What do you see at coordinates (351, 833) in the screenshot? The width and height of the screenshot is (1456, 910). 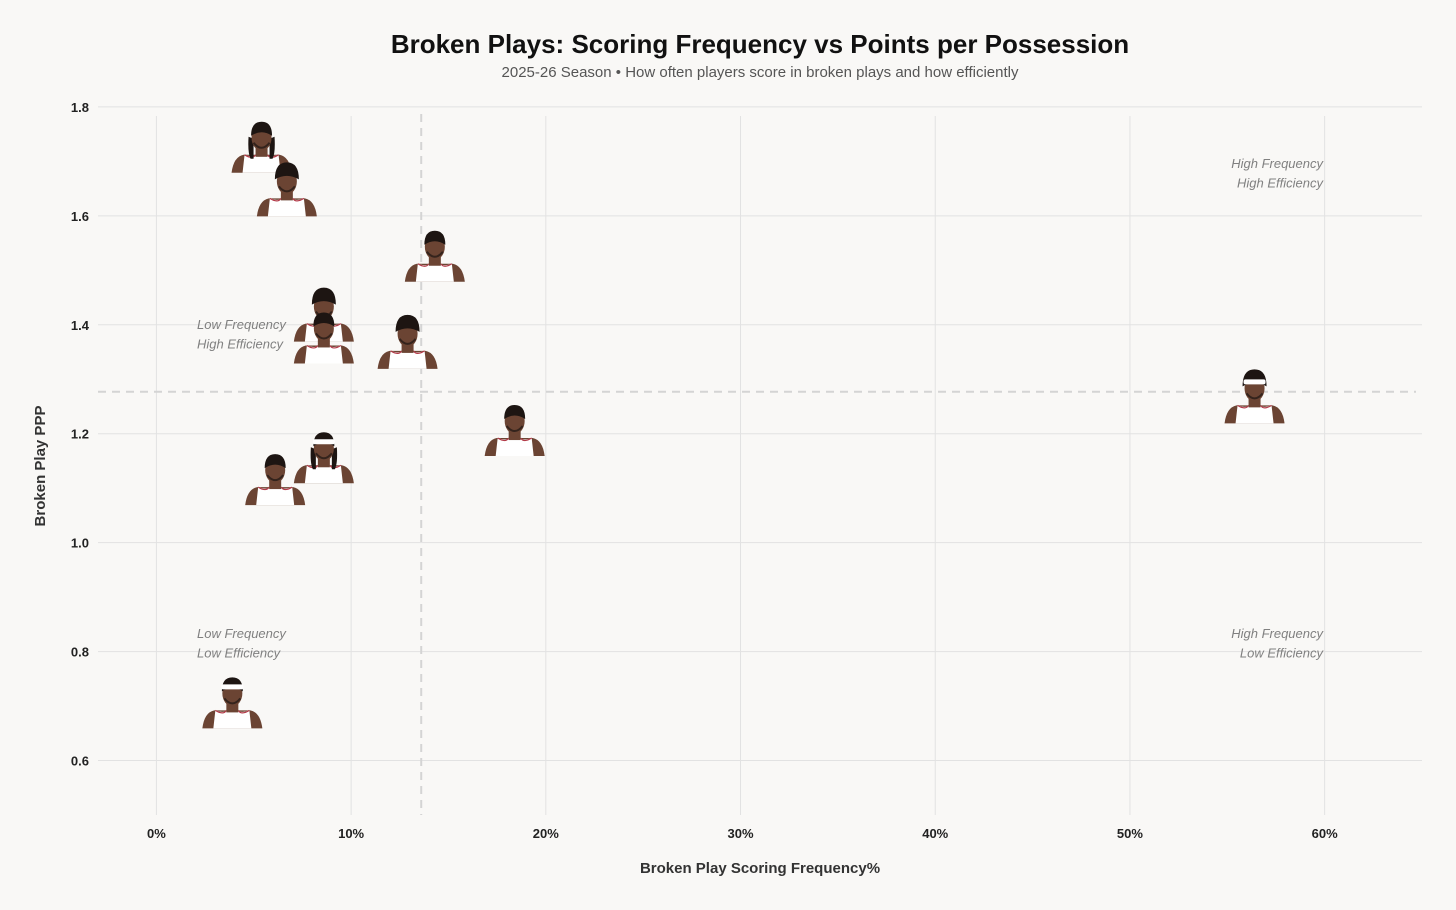 I see `x-tick-label: 10%` at bounding box center [351, 833].